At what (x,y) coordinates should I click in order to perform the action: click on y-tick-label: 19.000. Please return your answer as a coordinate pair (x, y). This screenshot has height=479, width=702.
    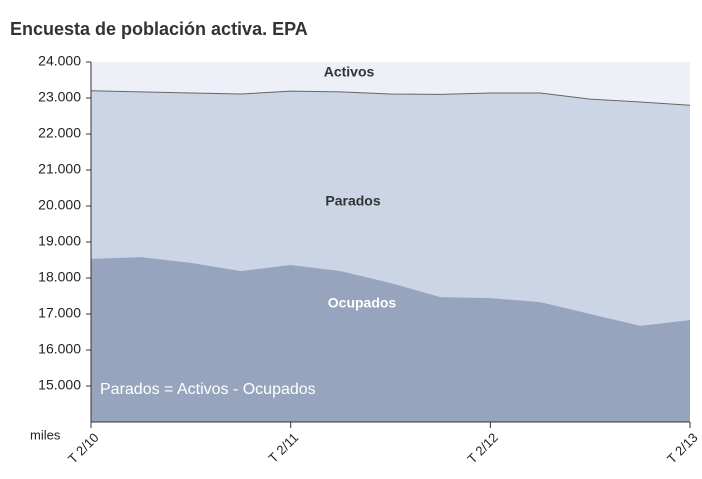
    Looking at the image, I should click on (59, 241).